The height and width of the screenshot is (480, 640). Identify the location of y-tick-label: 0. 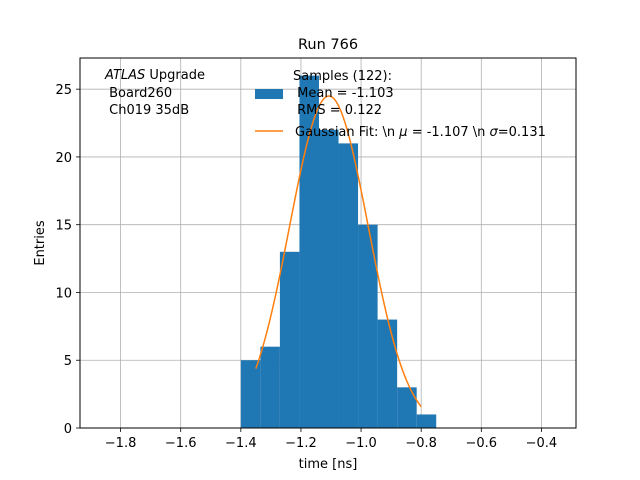
(68, 429).